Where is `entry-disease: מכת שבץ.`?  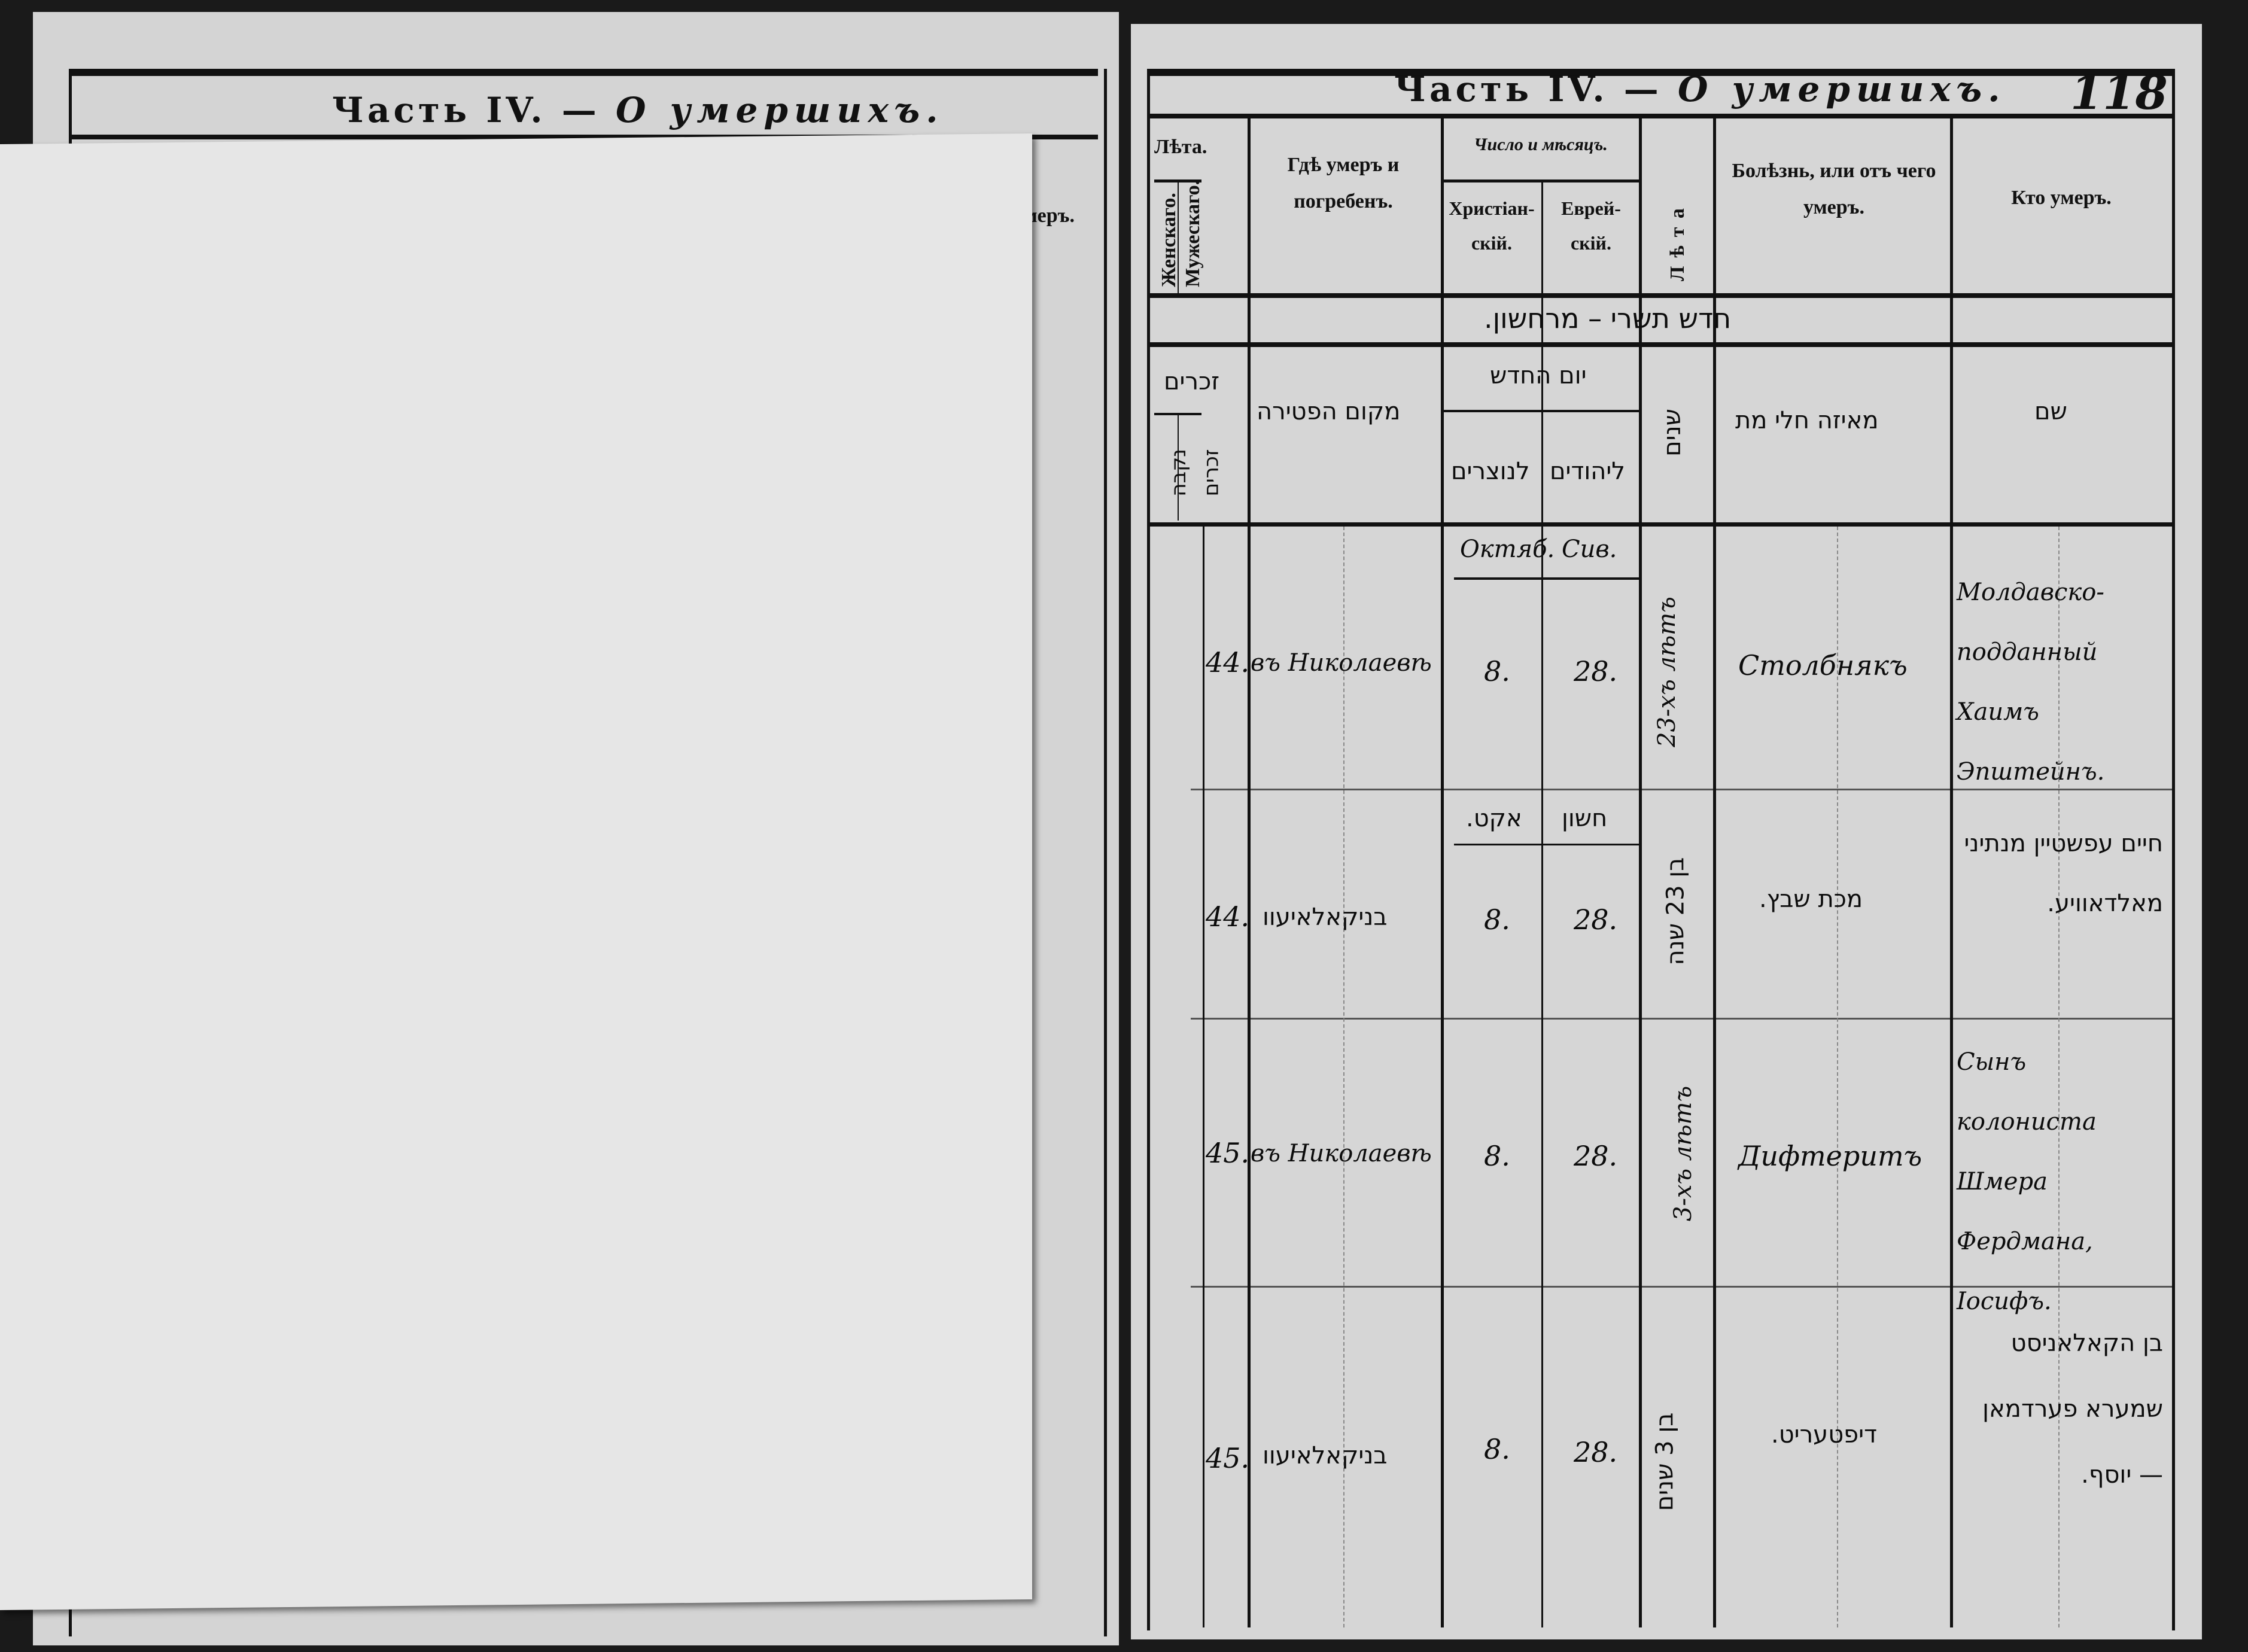 entry-disease: מכת שבץ. is located at coordinates (1811, 900).